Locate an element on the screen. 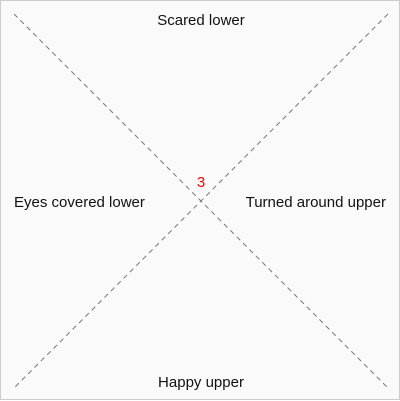  label-top: Scared lower is located at coordinates (201, 20).